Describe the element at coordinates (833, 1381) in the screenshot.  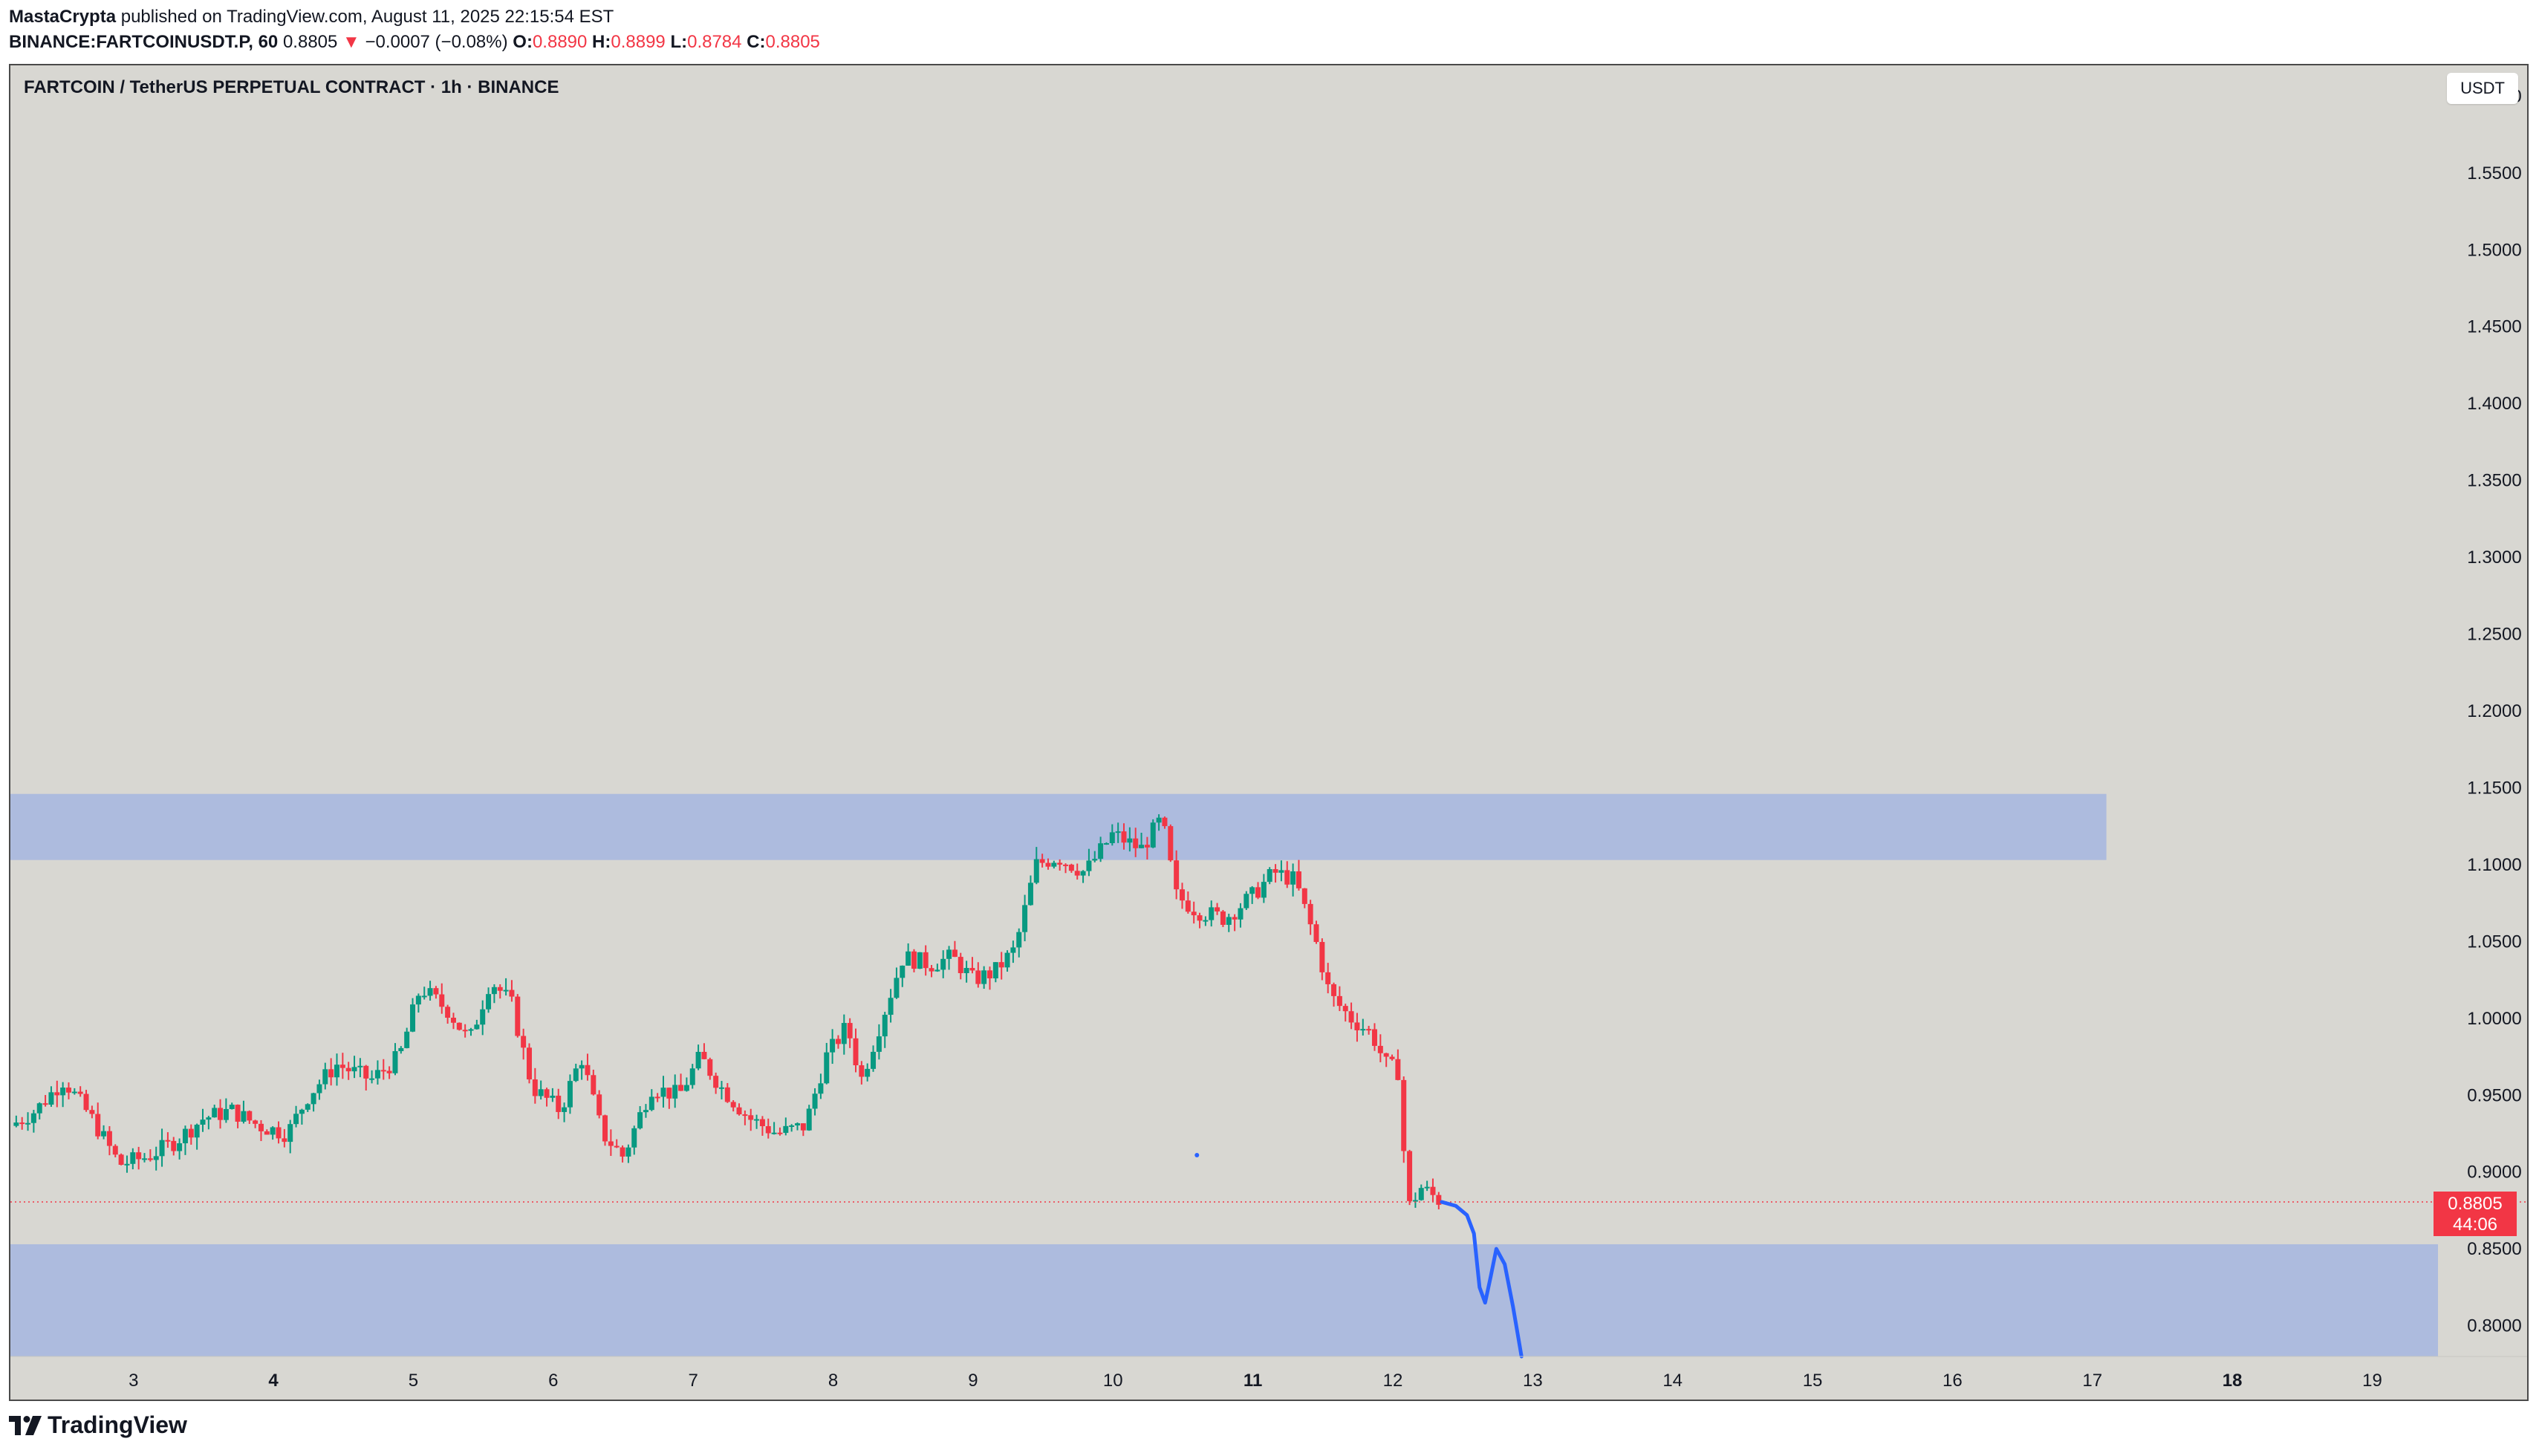
I see `x-tick-label: 8` at that location.